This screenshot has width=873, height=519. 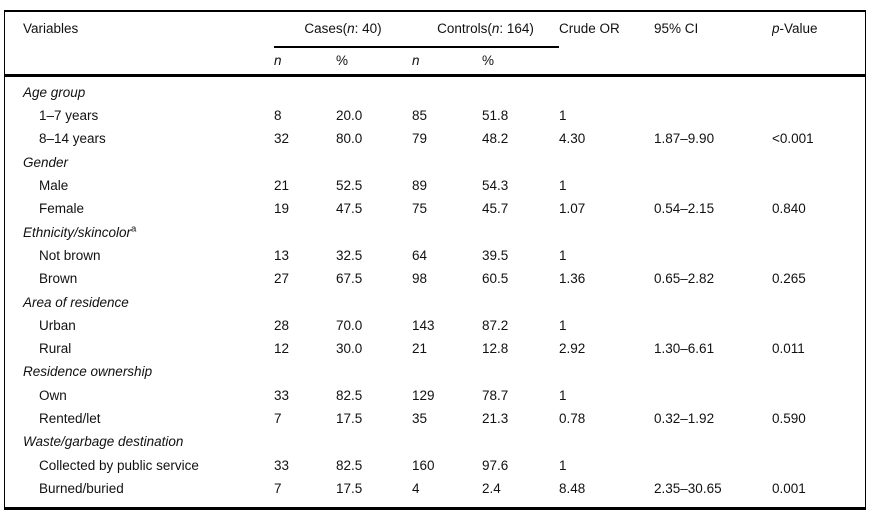 What do you see at coordinates (420, 186) in the screenshot?
I see `cell-controls-n: 89` at bounding box center [420, 186].